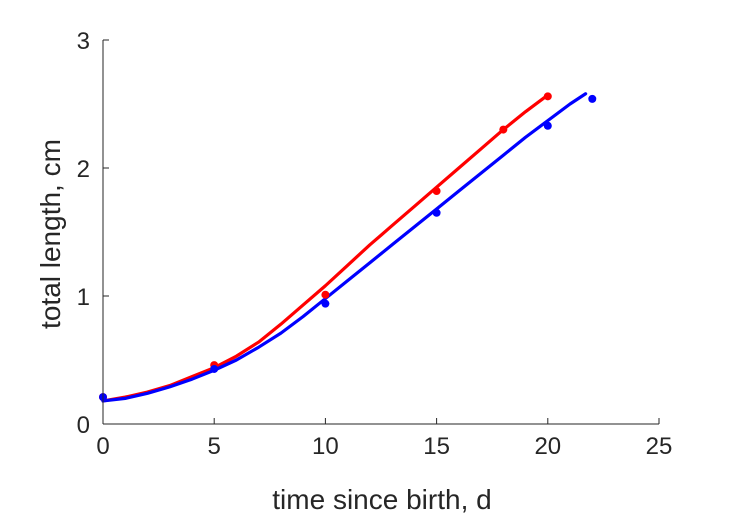 Image resolution: width=729 pixels, height=521 pixels. What do you see at coordinates (547, 446) in the screenshot?
I see `x-tick-label: 20` at bounding box center [547, 446].